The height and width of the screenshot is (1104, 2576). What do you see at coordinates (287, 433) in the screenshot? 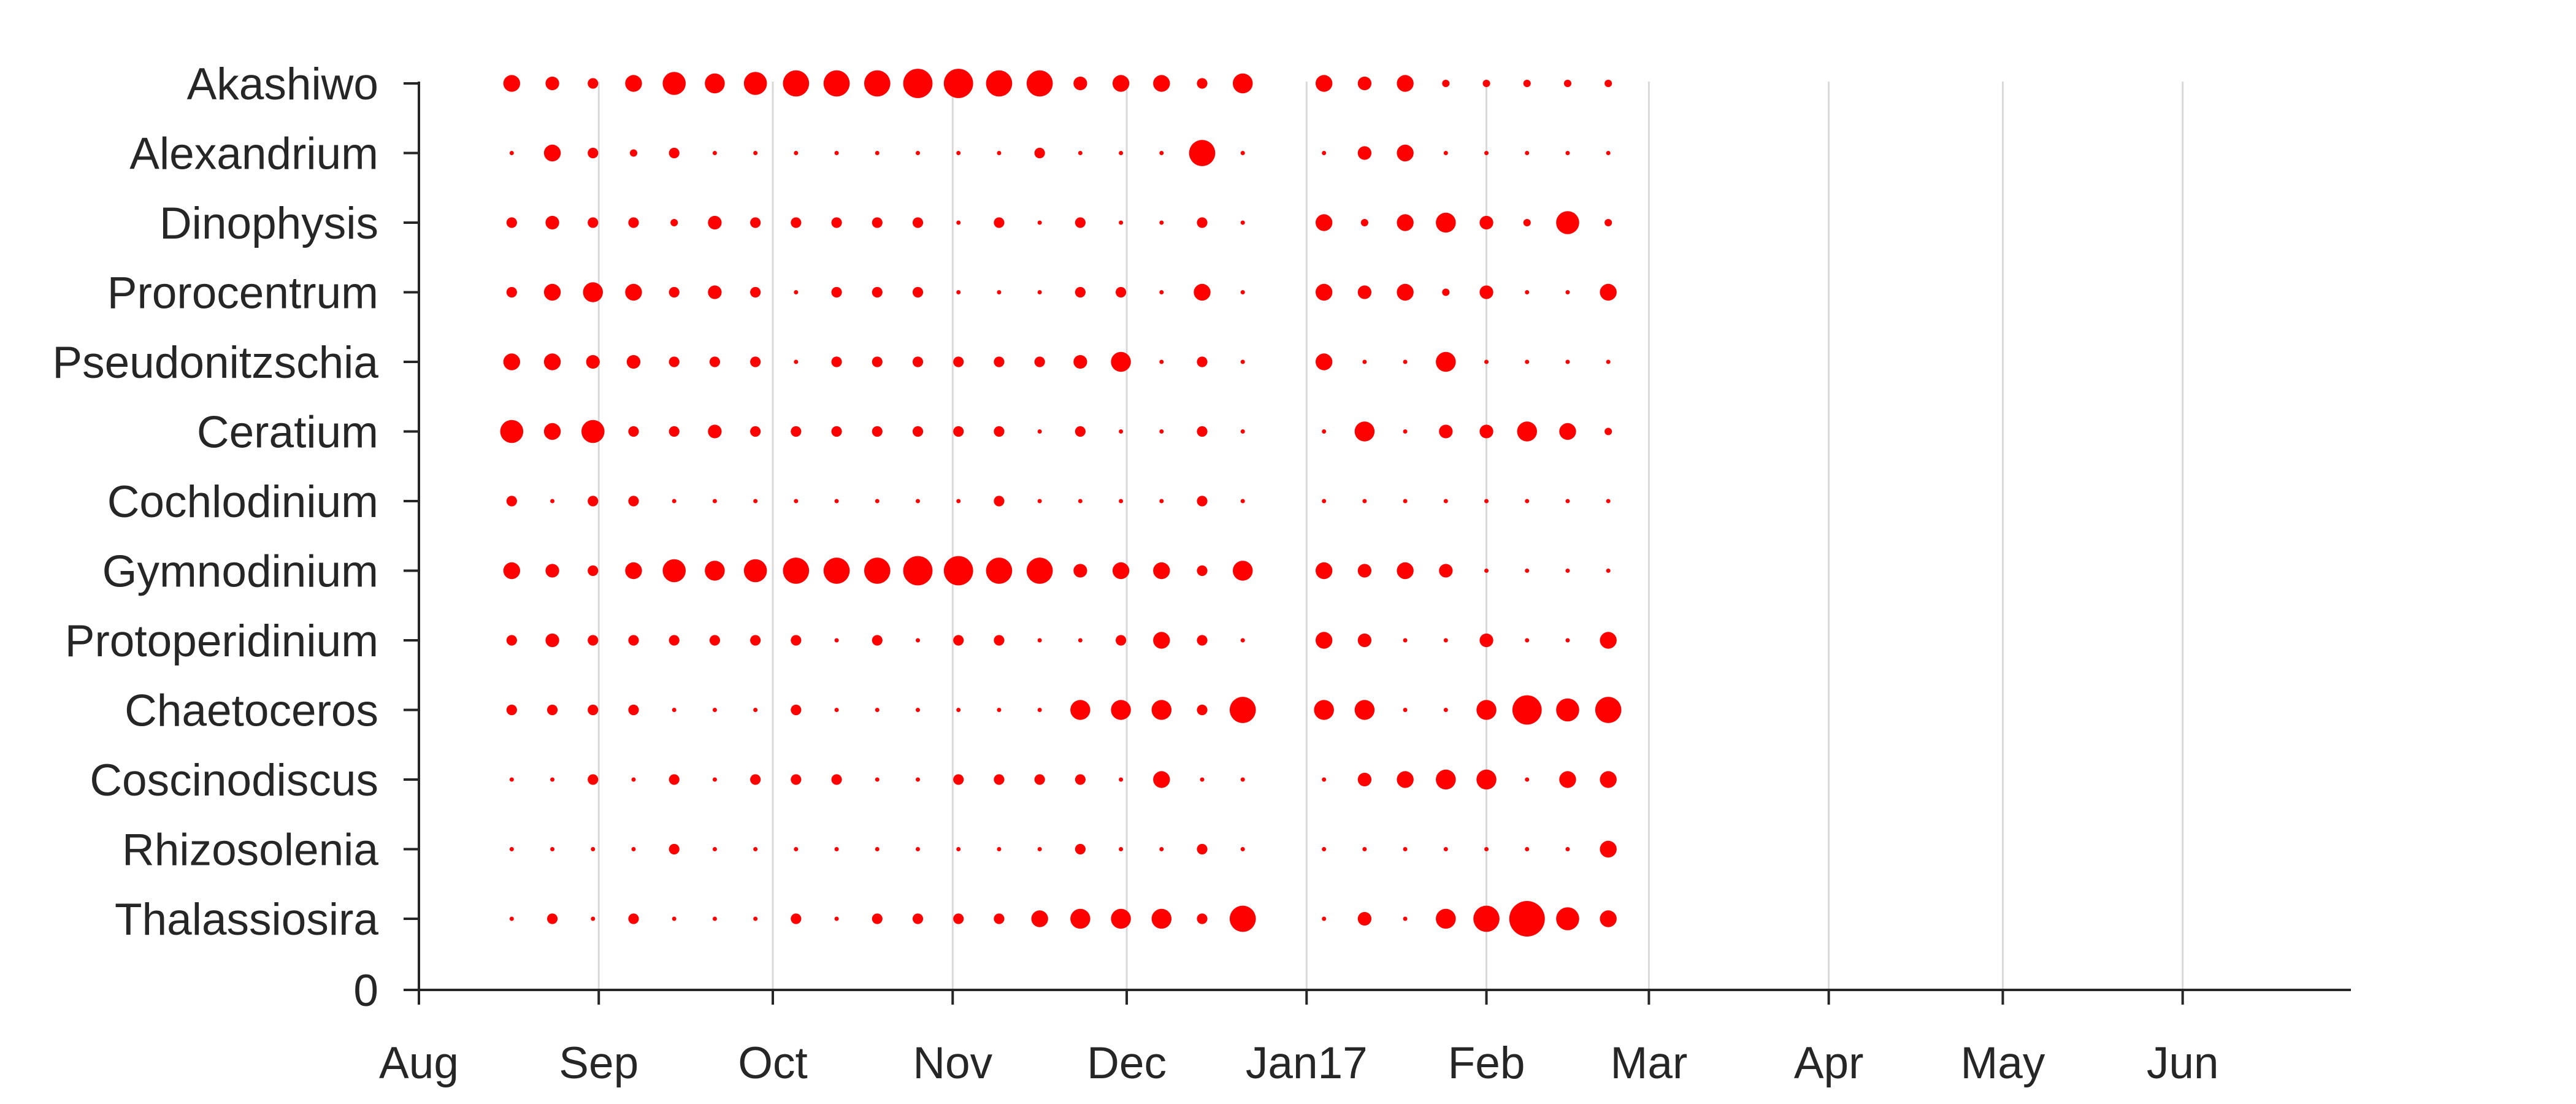
I see `y-tick-label-ceratium: Ceratium` at bounding box center [287, 433].